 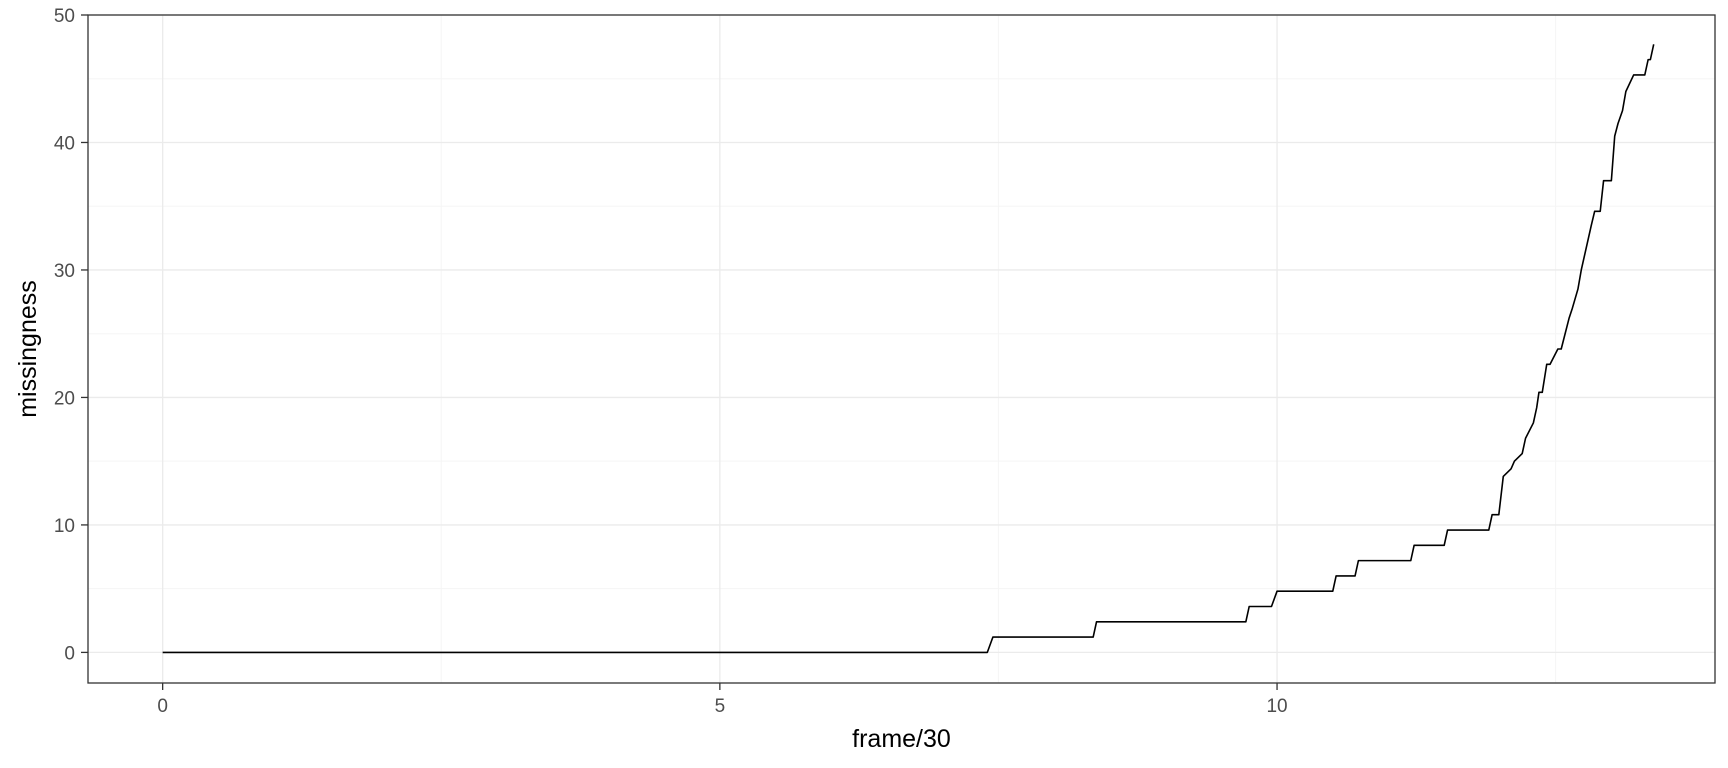 I want to click on x-tick-label: 0, so click(x=162, y=706).